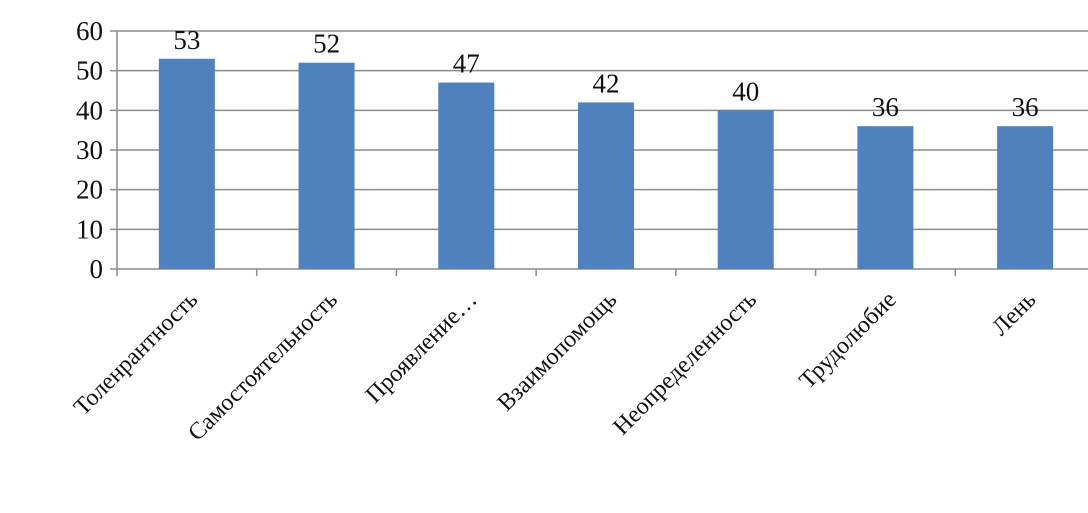  I want to click on data-label: 40, so click(745, 91).